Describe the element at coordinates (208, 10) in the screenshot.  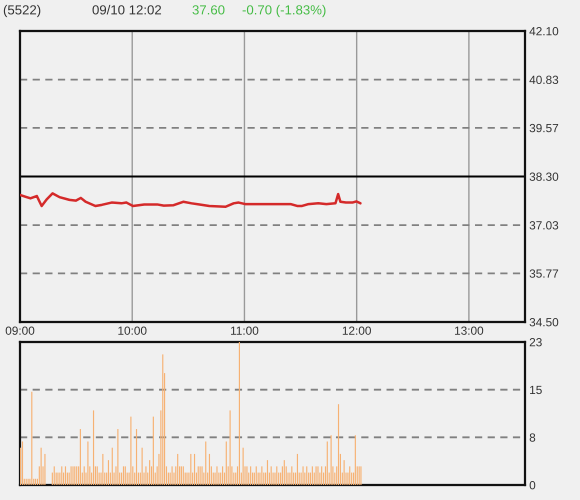
I see `text: 37.60` at that location.